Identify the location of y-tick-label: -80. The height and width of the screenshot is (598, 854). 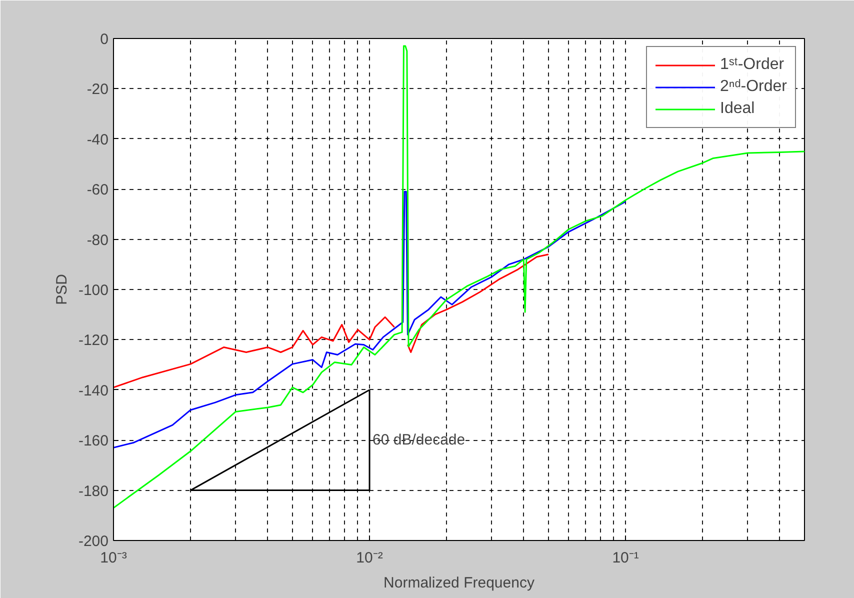
(97, 240).